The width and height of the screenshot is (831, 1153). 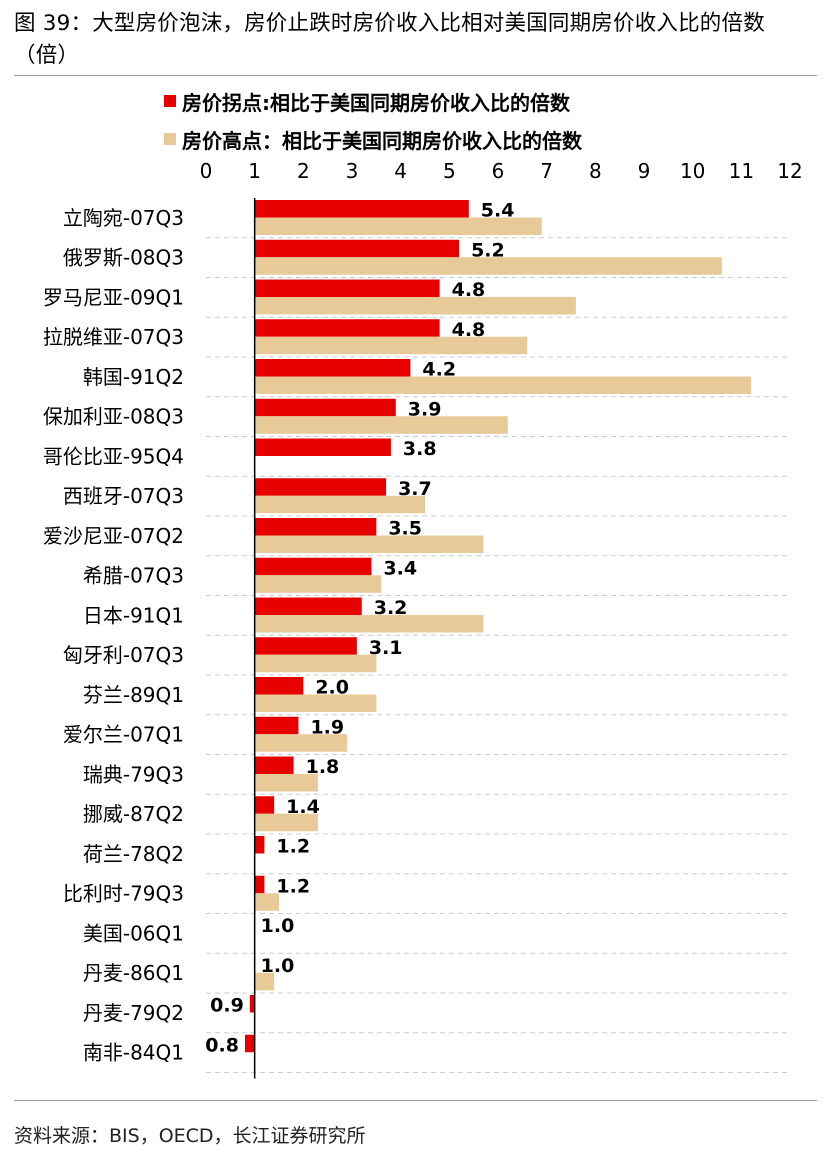 What do you see at coordinates (133, 615) in the screenshot?
I see `category-label: 日本-91Q1` at bounding box center [133, 615].